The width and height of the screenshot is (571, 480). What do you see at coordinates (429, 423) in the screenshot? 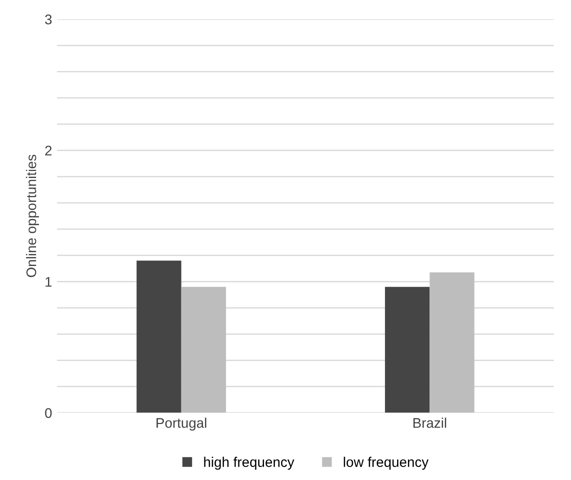
I see `x-tick-label: Brazil` at bounding box center [429, 423].